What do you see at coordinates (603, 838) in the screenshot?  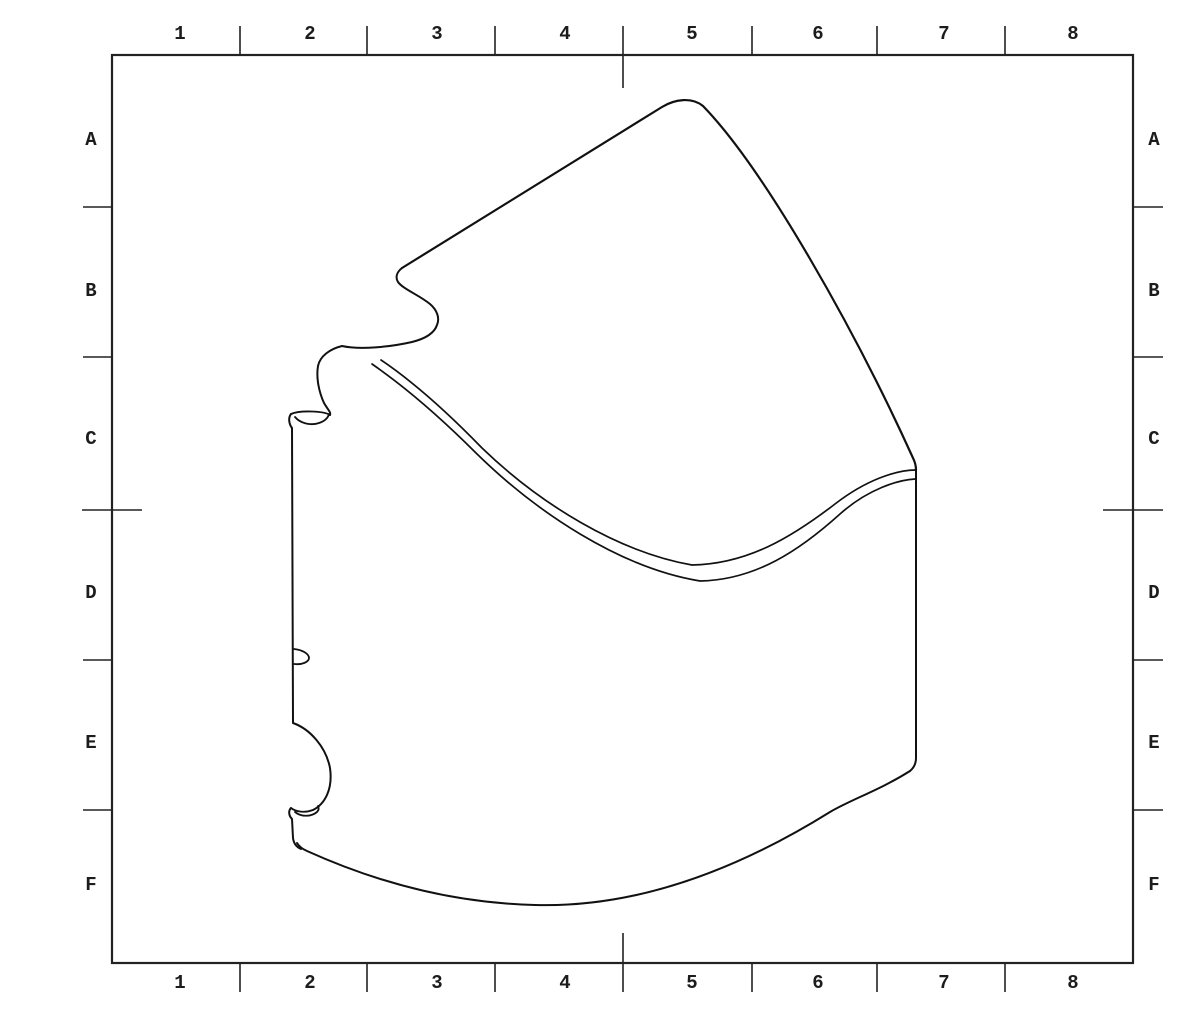 I see `bottom-fan-arc` at bounding box center [603, 838].